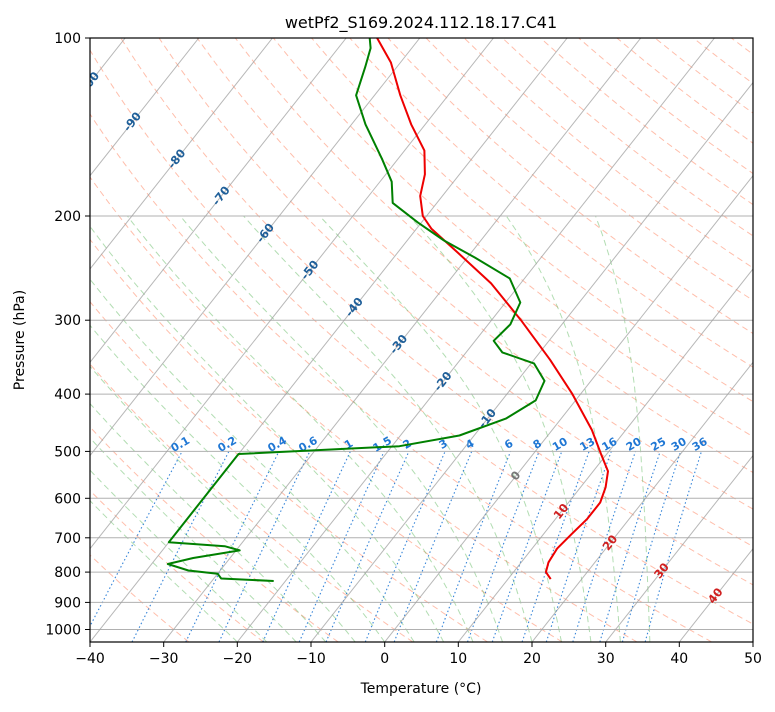  I want to click on y-tick-label: 800, so click(67, 573).